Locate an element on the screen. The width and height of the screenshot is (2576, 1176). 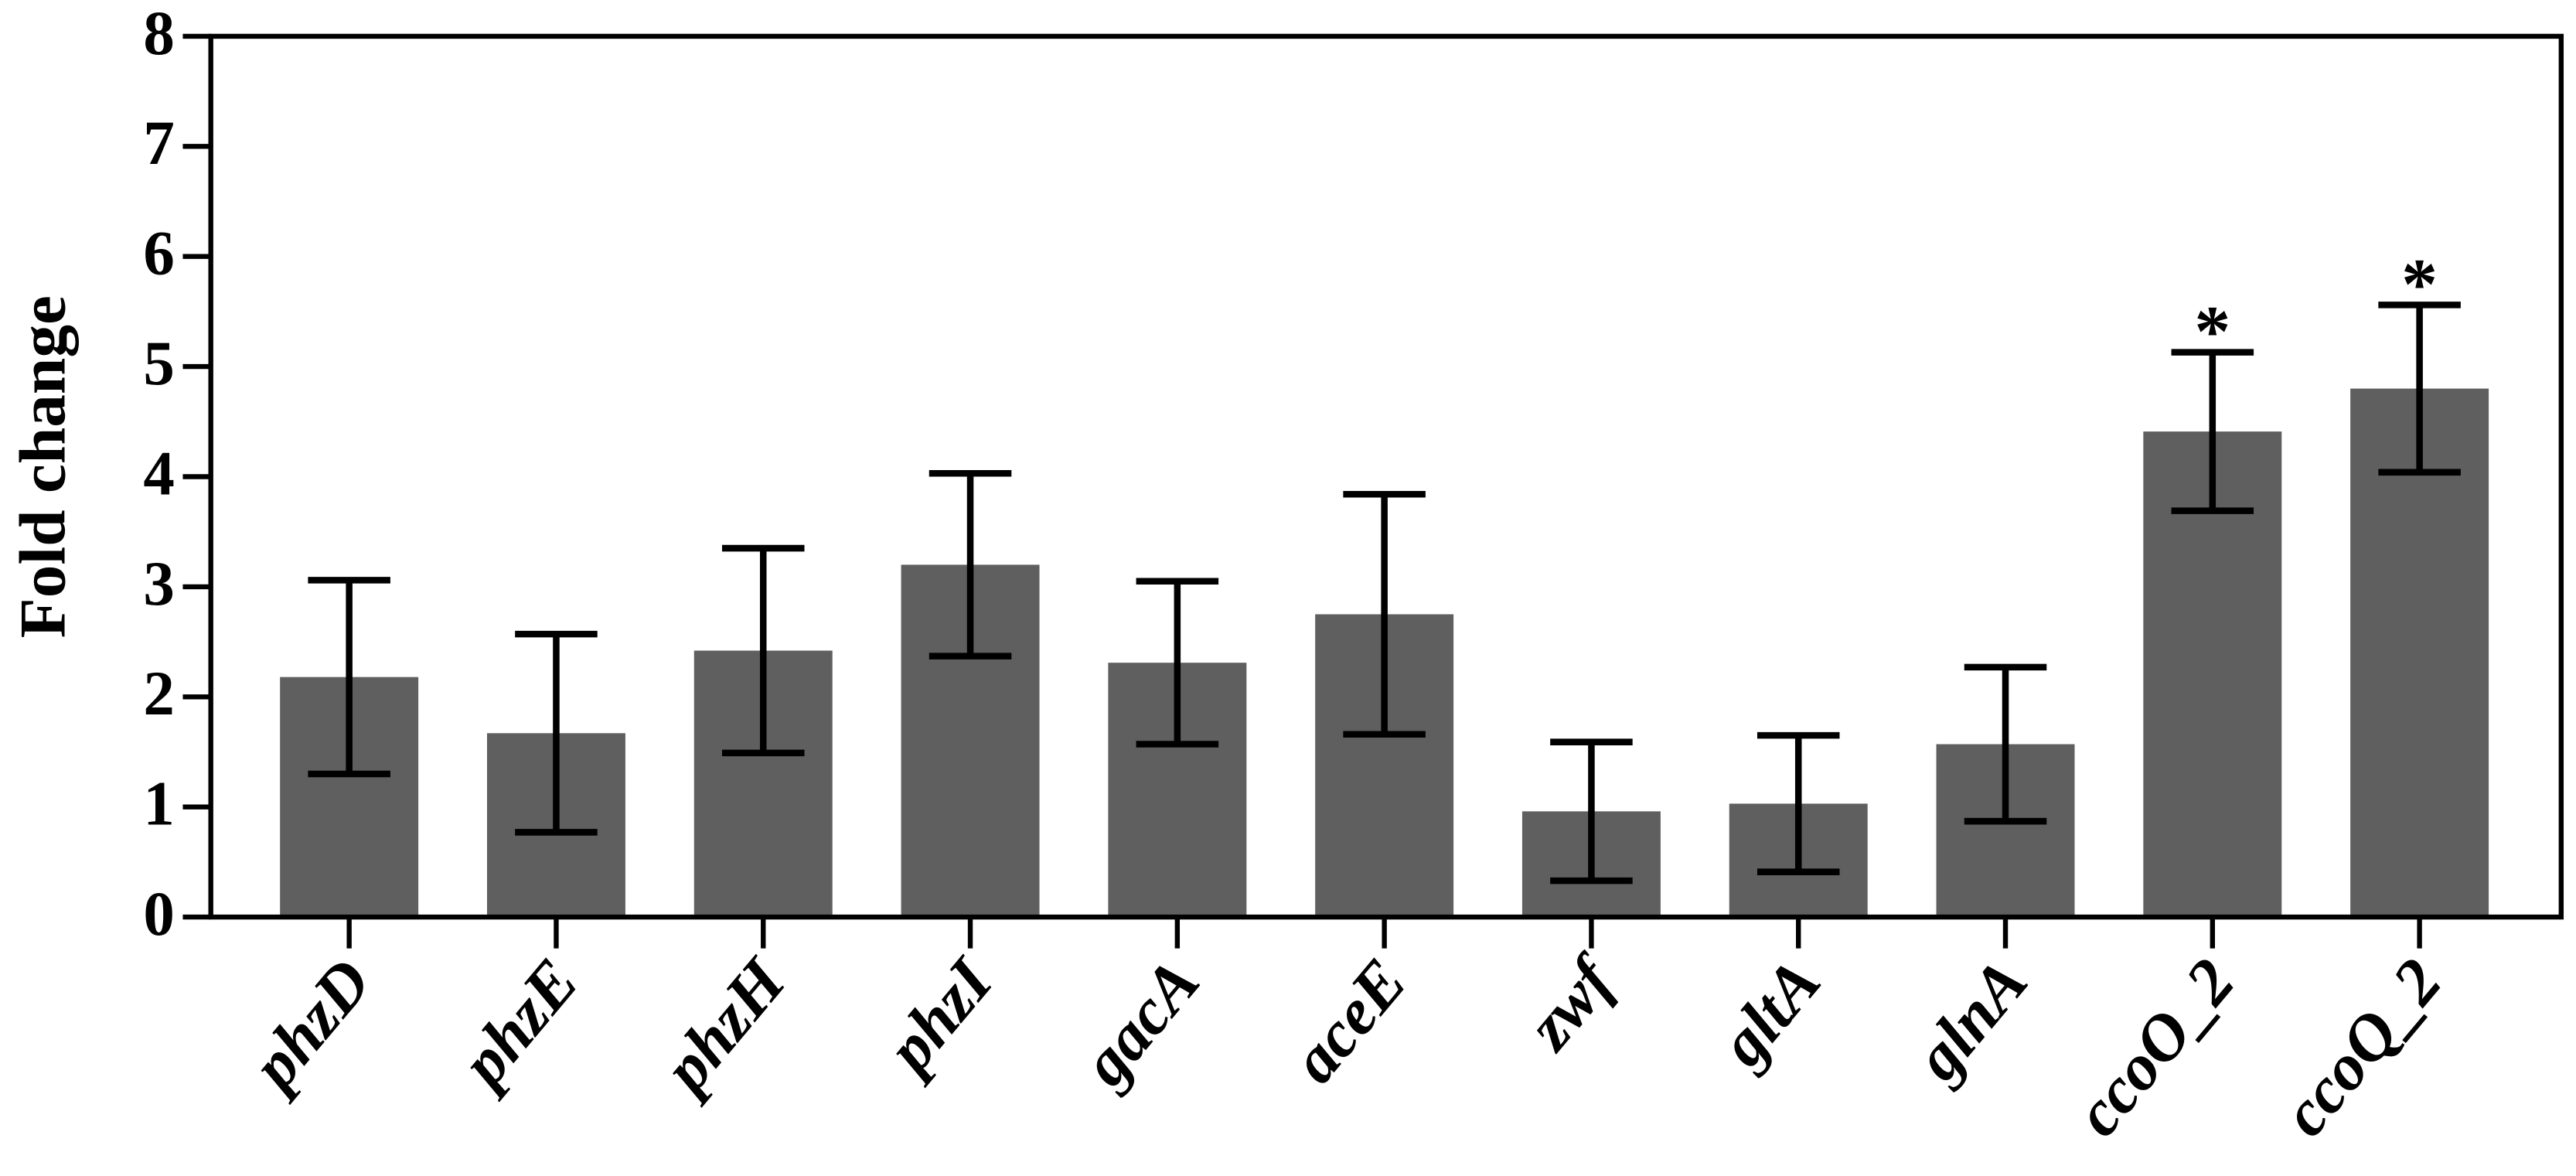
x-tick-label: aceE is located at coordinates (1349, 1021).